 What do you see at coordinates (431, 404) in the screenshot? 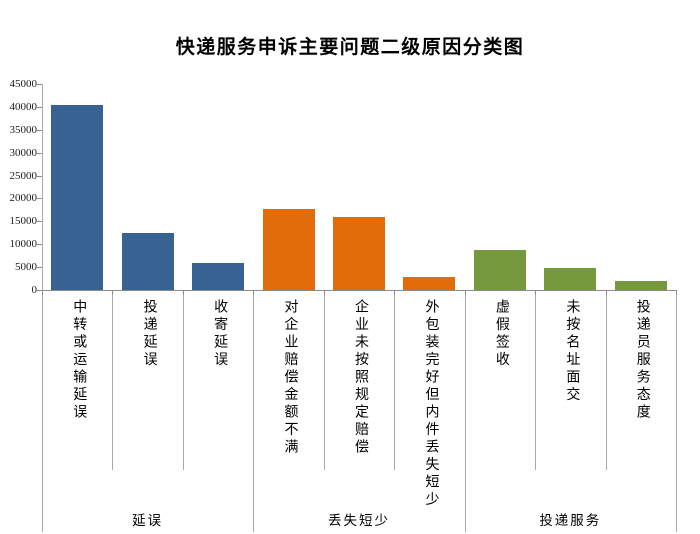
I see `category-label: 外包装完好但内件丢失短少` at bounding box center [431, 404].